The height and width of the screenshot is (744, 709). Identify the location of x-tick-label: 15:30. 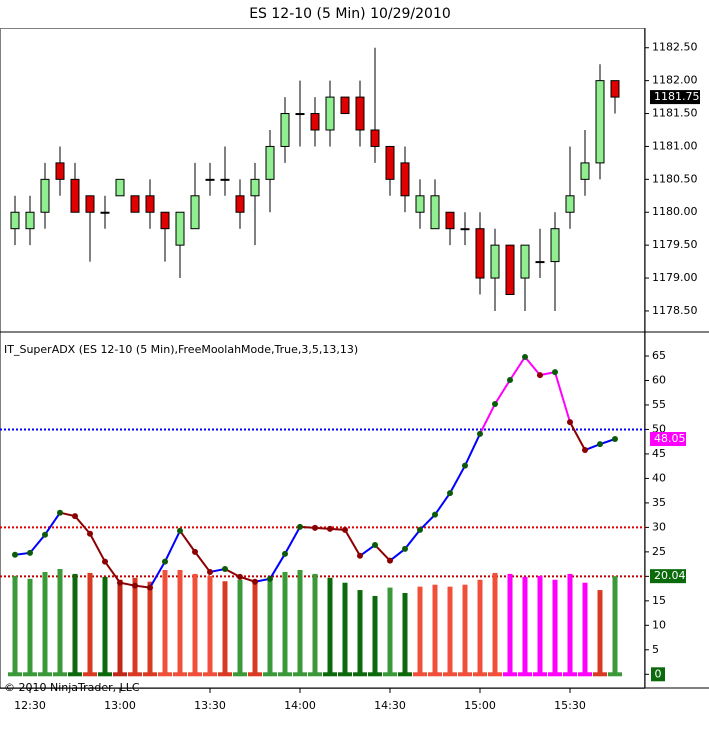
(570, 705).